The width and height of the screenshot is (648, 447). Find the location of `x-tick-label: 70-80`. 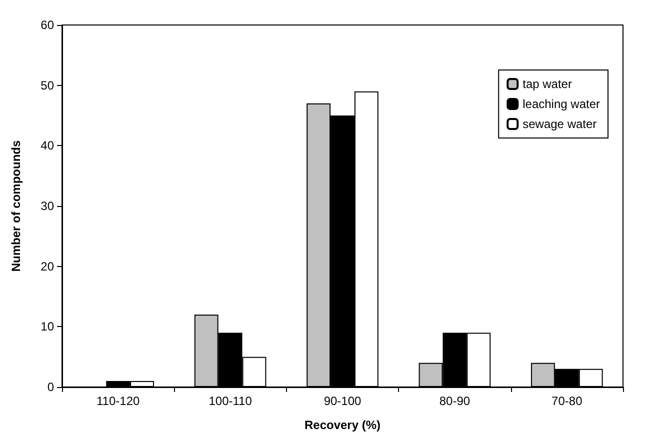

x-tick-label: 70-80 is located at coordinates (567, 401).